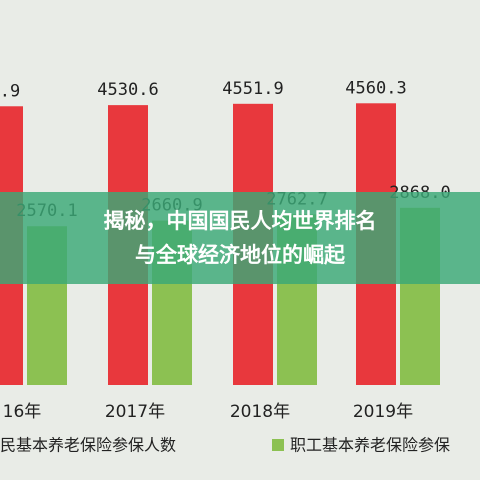 The width and height of the screenshot is (480, 480). What do you see at coordinates (22, 412) in the screenshot?
I see `x-tick-label: 16年` at bounding box center [22, 412].